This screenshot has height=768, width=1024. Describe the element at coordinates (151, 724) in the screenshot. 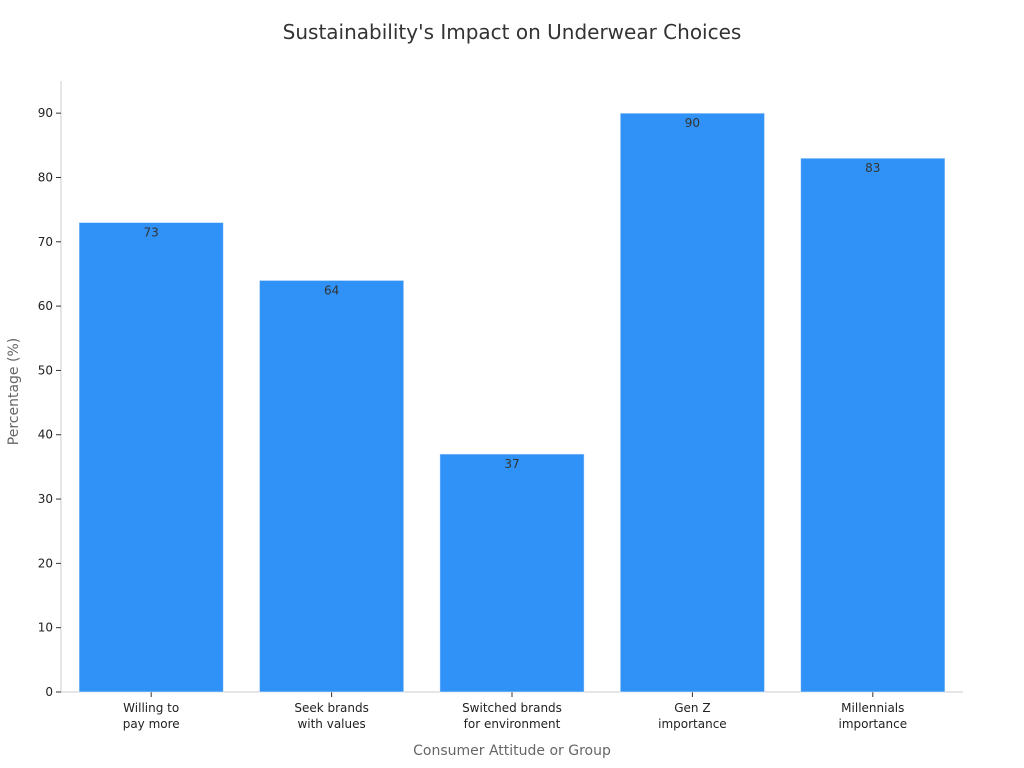

I see `x-tick-label: pay more` at that location.